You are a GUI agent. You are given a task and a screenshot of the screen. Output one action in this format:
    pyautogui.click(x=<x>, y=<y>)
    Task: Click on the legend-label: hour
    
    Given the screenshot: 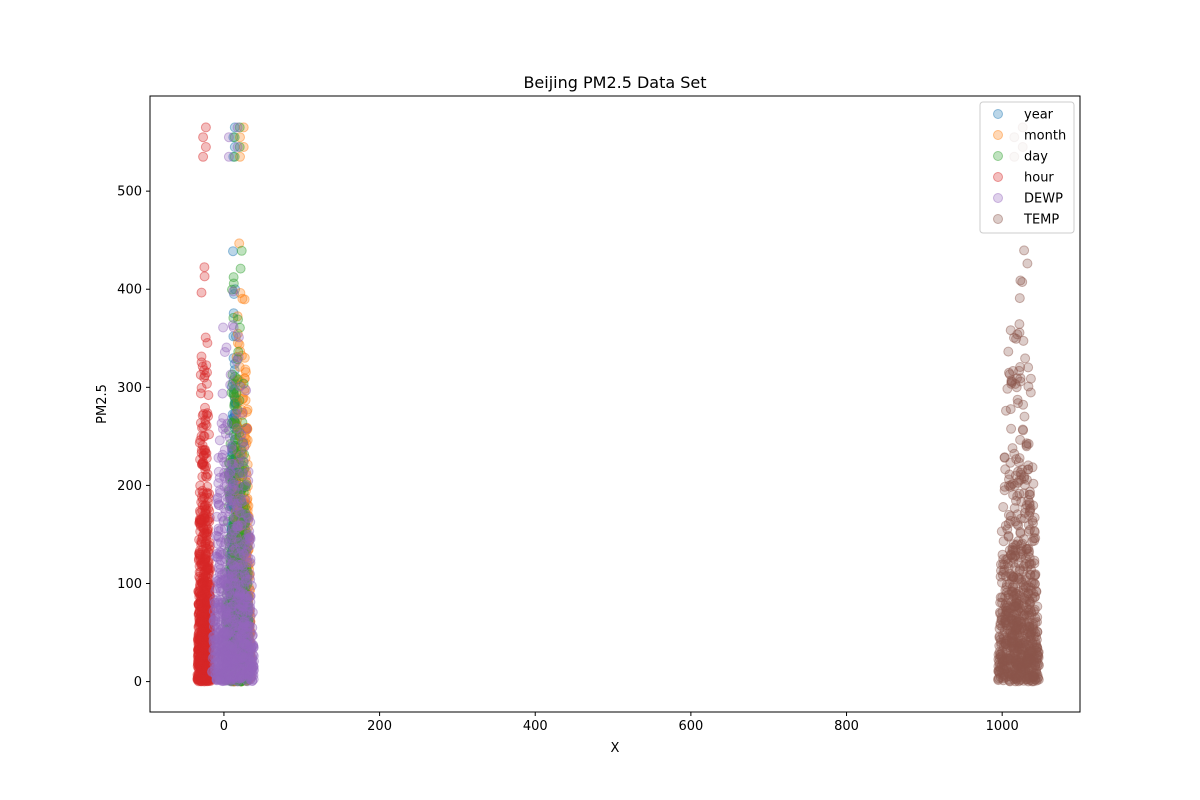 What is the action you would take?
    pyautogui.click(x=1039, y=178)
    